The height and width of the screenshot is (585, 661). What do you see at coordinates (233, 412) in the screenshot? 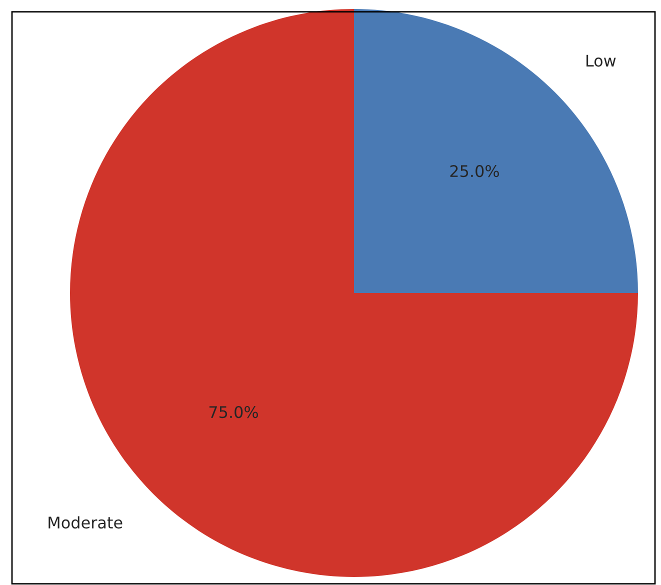
I see `data-label: 75.0%` at bounding box center [233, 412].